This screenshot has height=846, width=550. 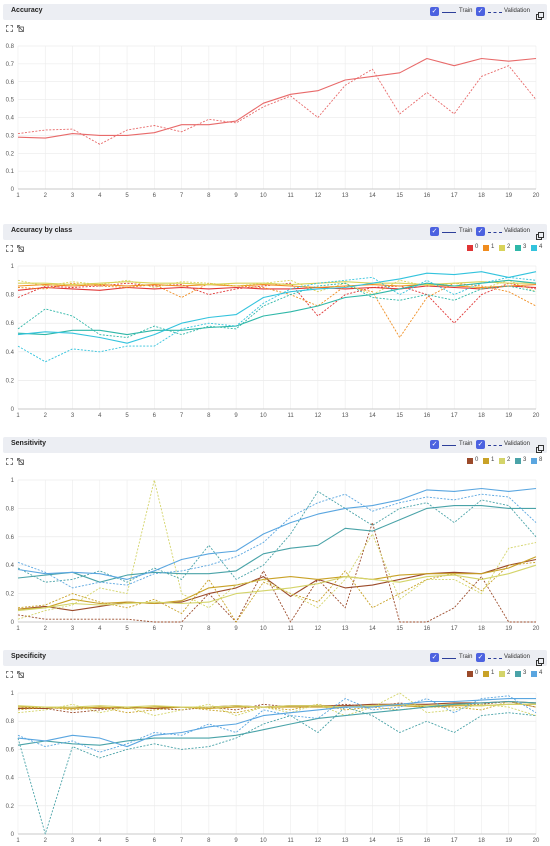 What do you see at coordinates (275, 244) in the screenshot?
I see `class-legend: 0 1 2 3 4` at bounding box center [275, 244].